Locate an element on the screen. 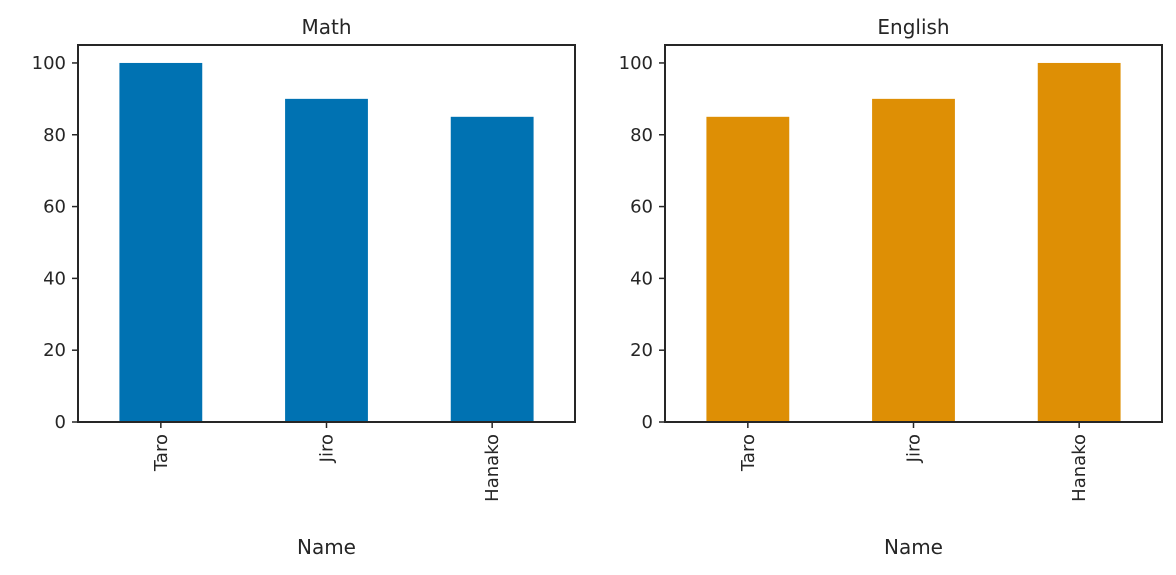 The width and height of the screenshot is (1176, 575). chart-title-0: Math is located at coordinates (326, 27).